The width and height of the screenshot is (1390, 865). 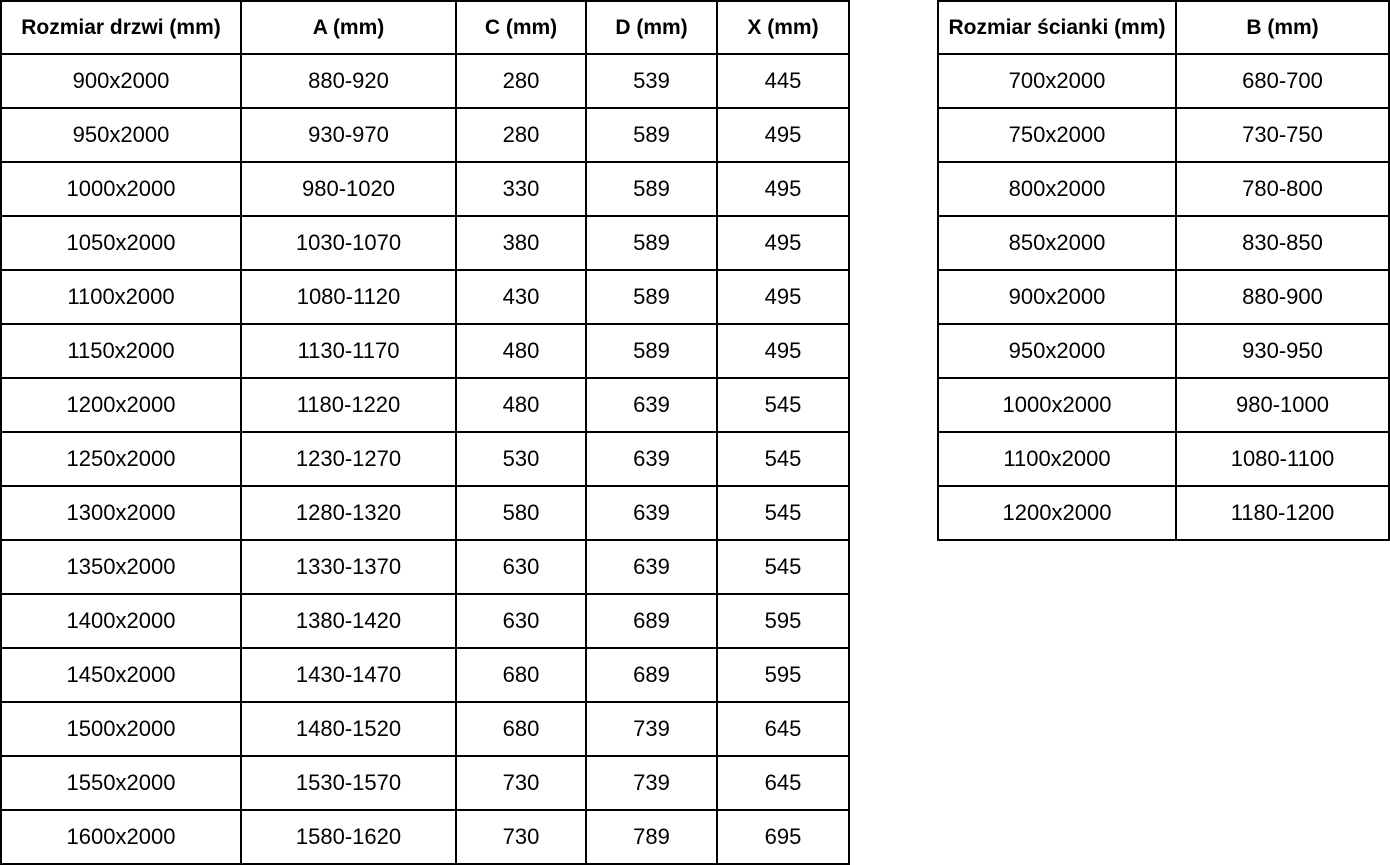 What do you see at coordinates (783, 675) in the screenshot?
I see `table-cell: 595` at bounding box center [783, 675].